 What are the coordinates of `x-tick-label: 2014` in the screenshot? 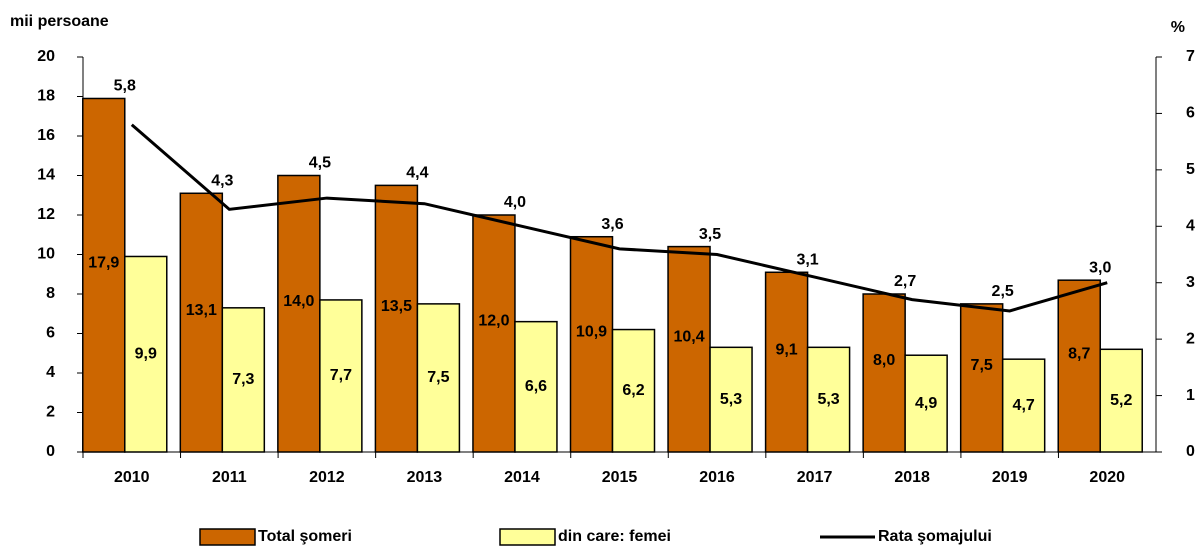 It's located at (522, 477).